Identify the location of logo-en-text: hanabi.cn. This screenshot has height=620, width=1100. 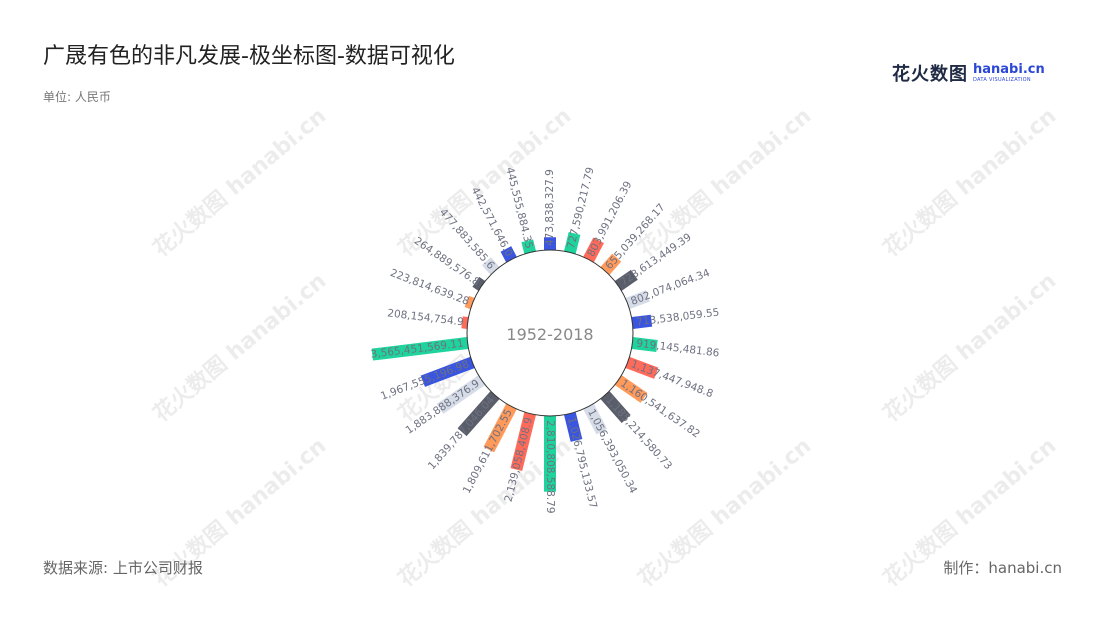
(1009, 69).